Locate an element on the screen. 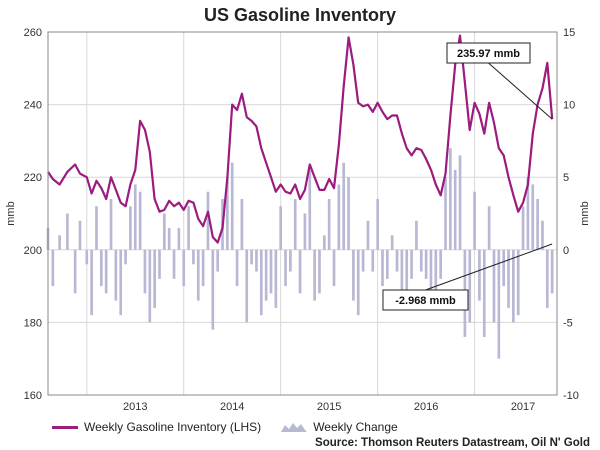 The width and height of the screenshot is (600, 450). annotation-label-inventory: 235.97 mmb is located at coordinates (488, 54).